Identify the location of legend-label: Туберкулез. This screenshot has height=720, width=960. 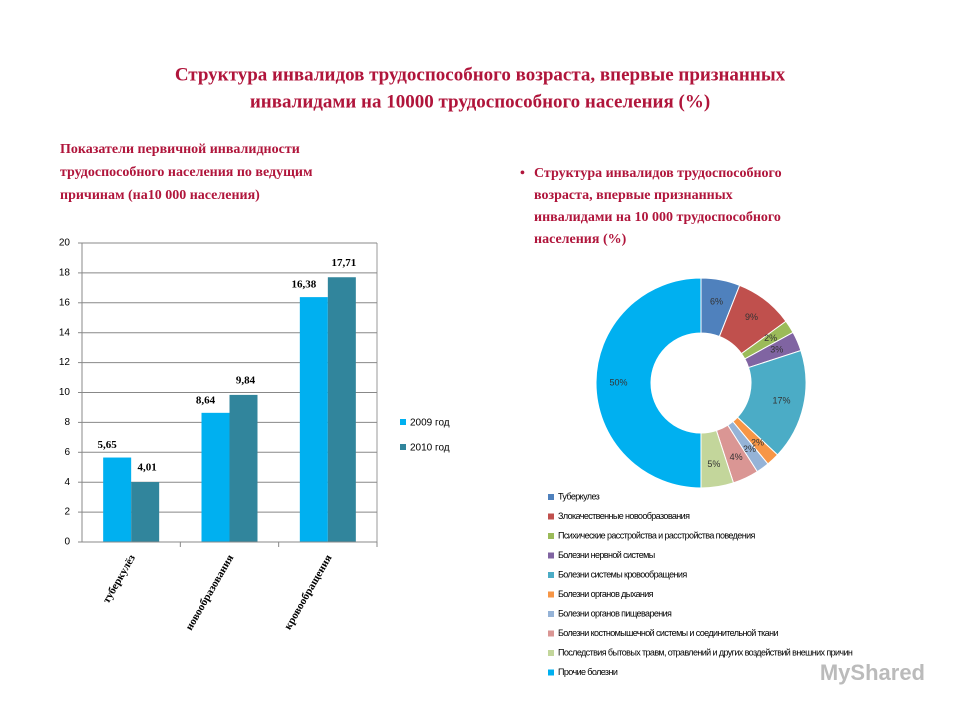
(579, 496).